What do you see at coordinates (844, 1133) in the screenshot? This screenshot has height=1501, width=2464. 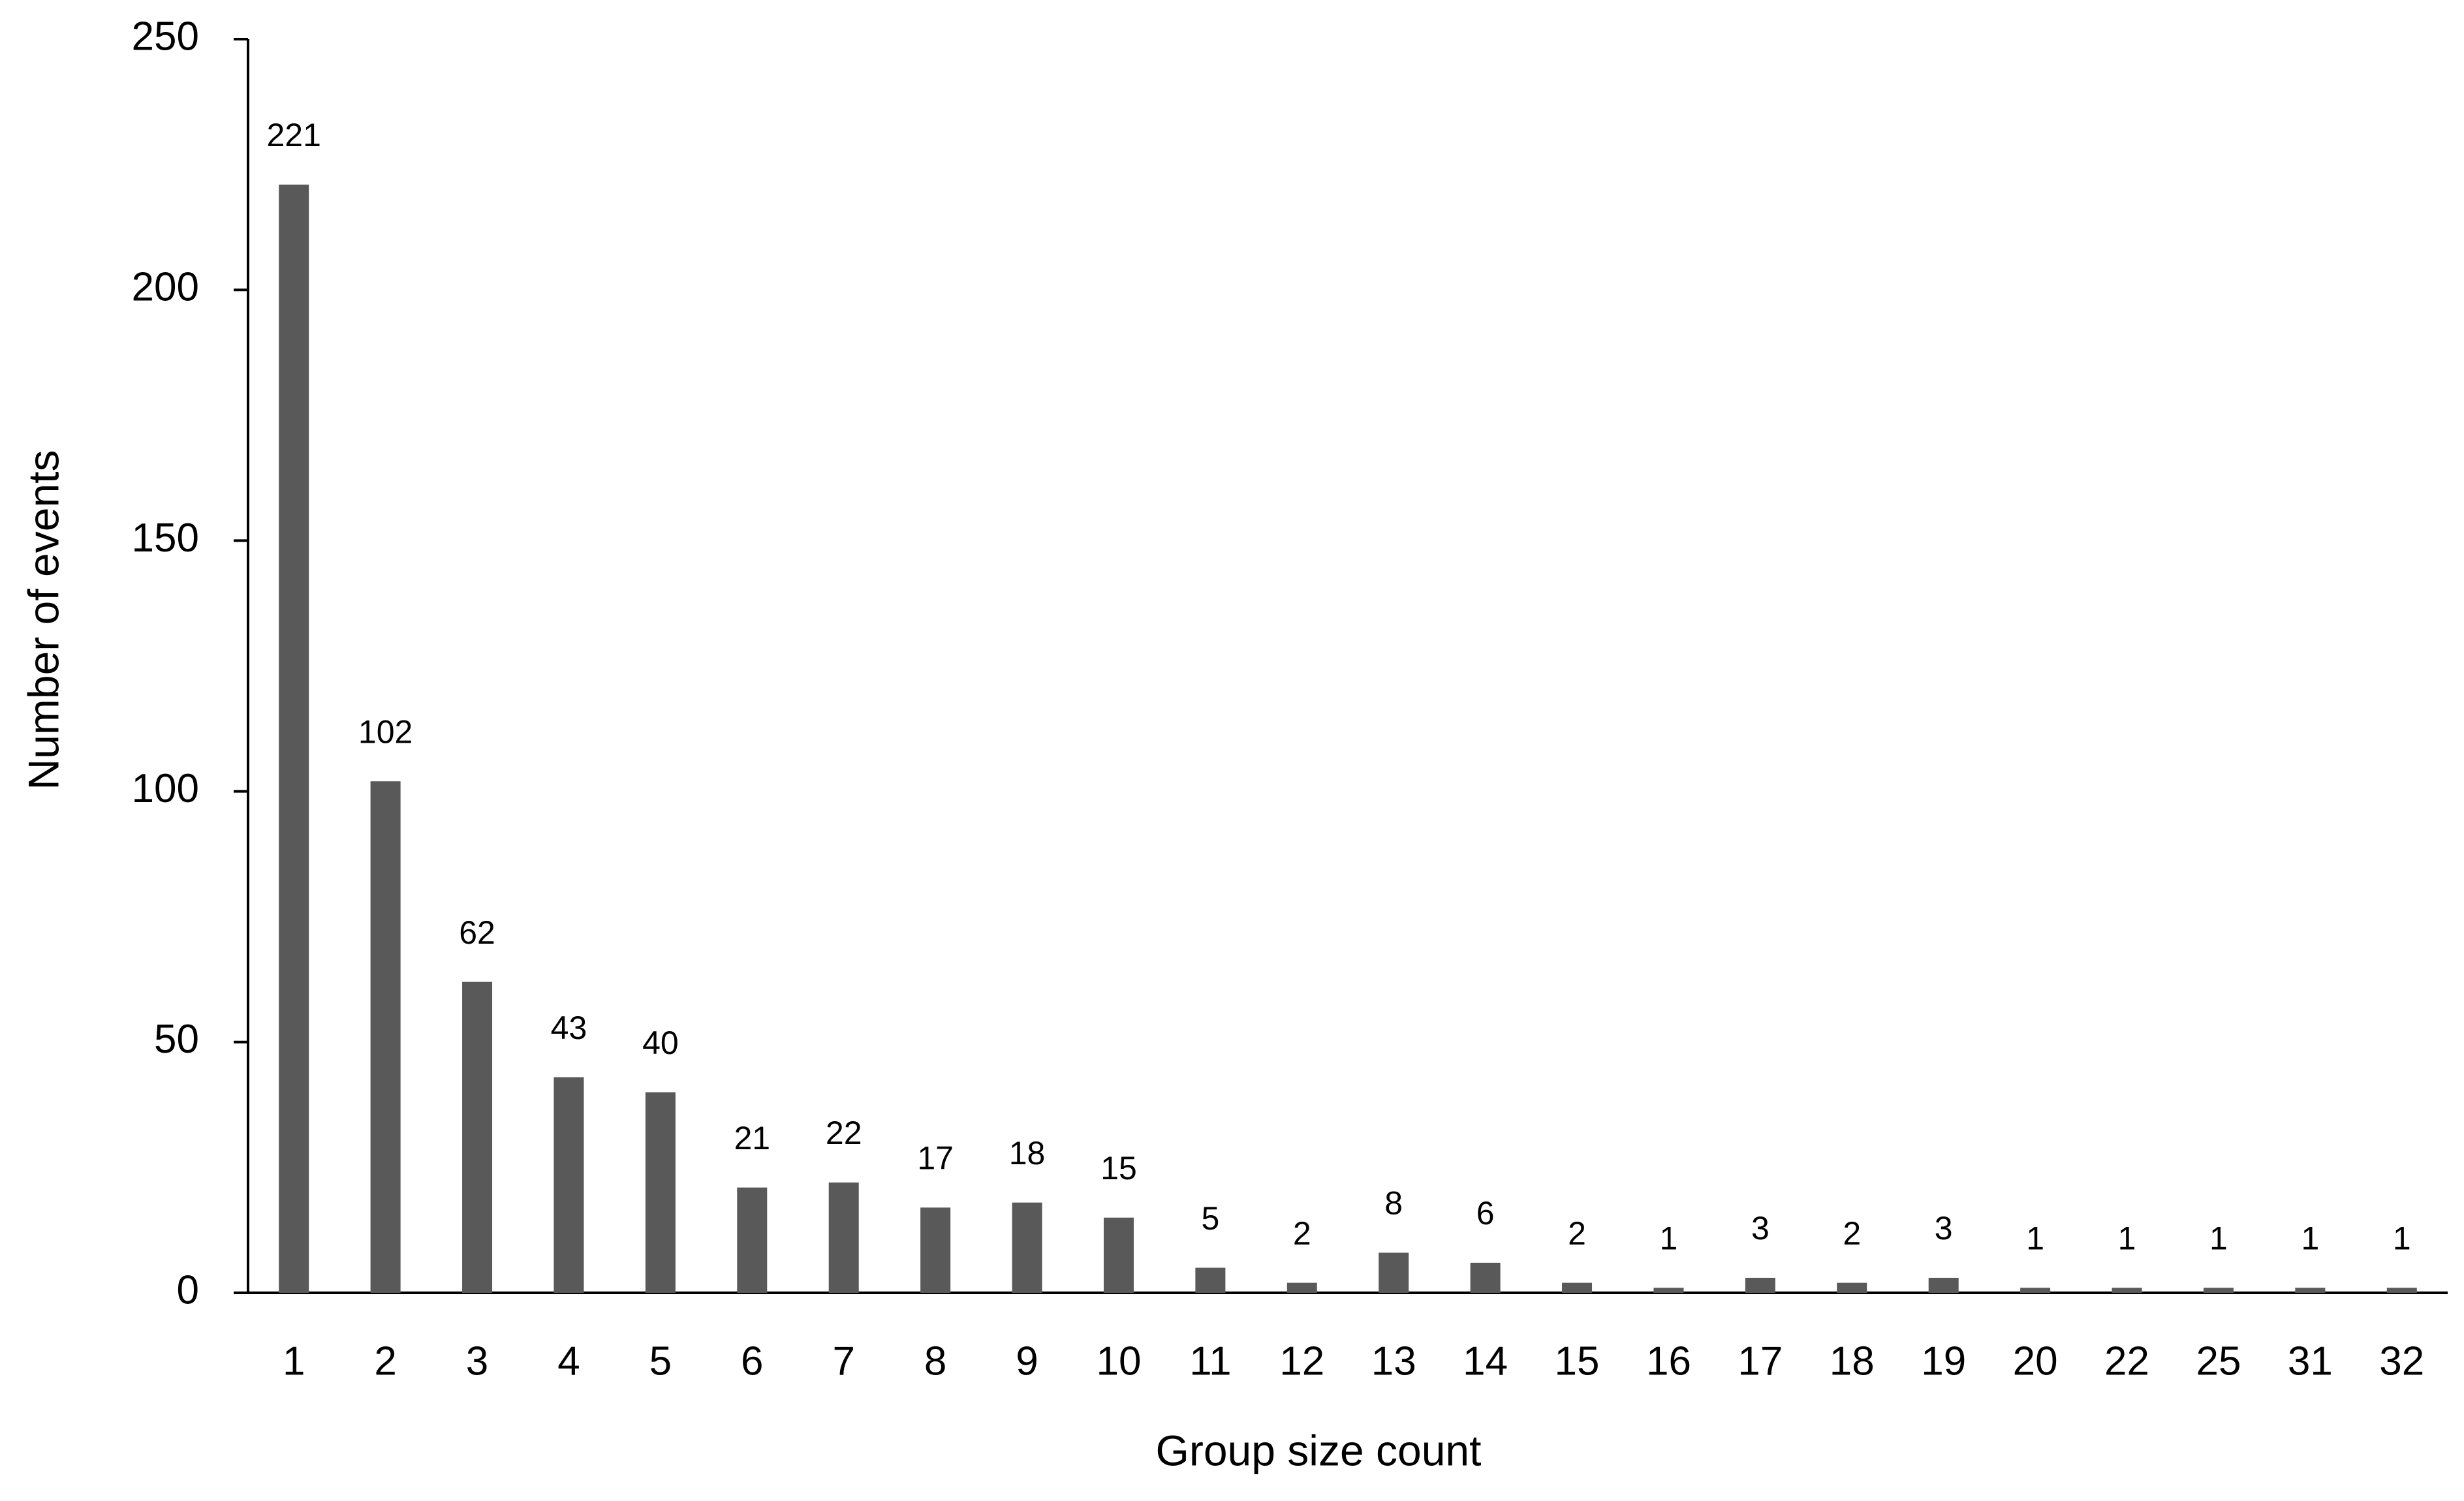 I see `data-label: 22` at bounding box center [844, 1133].